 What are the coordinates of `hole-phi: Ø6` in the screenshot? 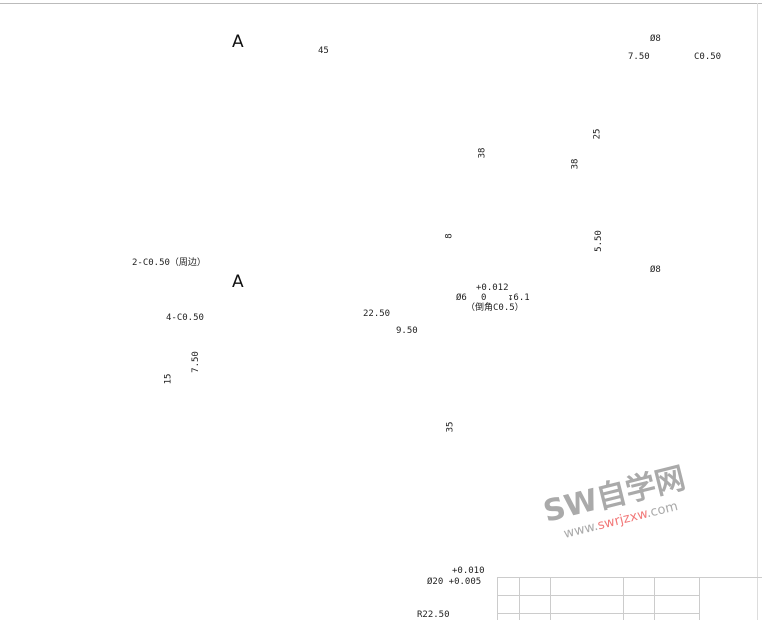 It's located at (461, 298).